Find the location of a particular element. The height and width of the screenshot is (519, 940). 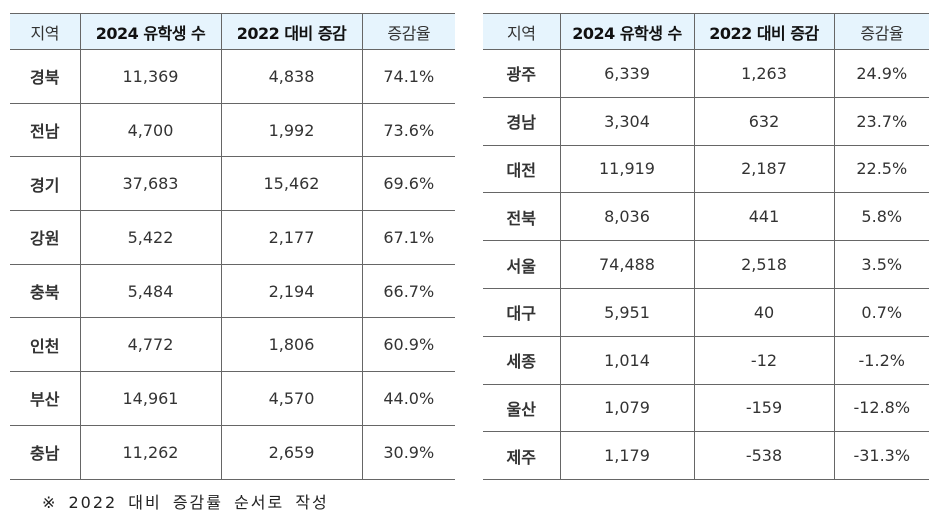

cell-change: 1,992 is located at coordinates (291, 130).